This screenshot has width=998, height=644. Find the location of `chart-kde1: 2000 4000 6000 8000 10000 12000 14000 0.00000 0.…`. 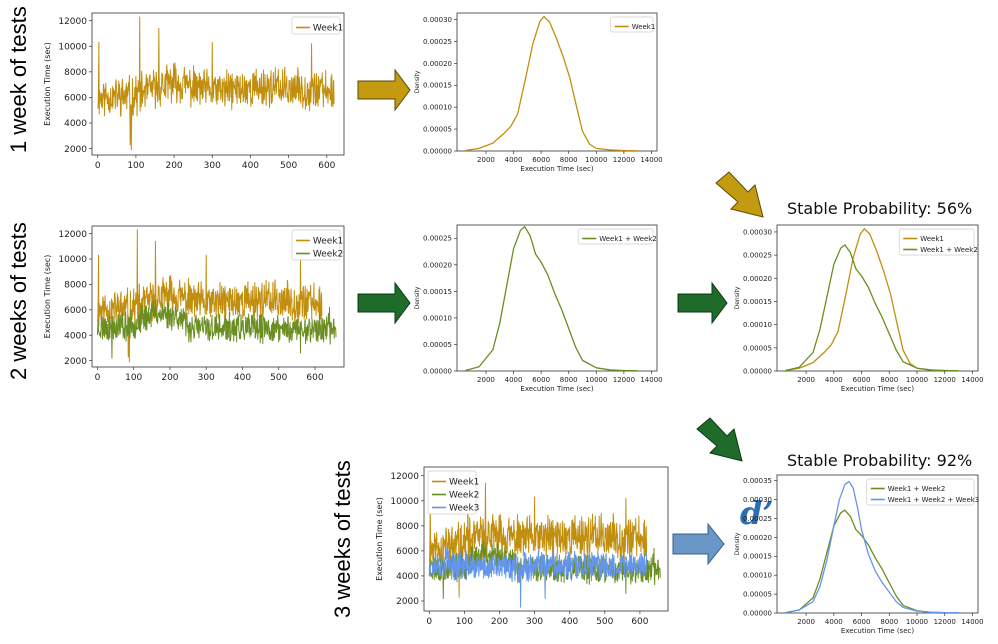

chart-kde1: 2000 4000 6000 8000 10000 12000 14000 0.00000 0.… is located at coordinates (538, 92).